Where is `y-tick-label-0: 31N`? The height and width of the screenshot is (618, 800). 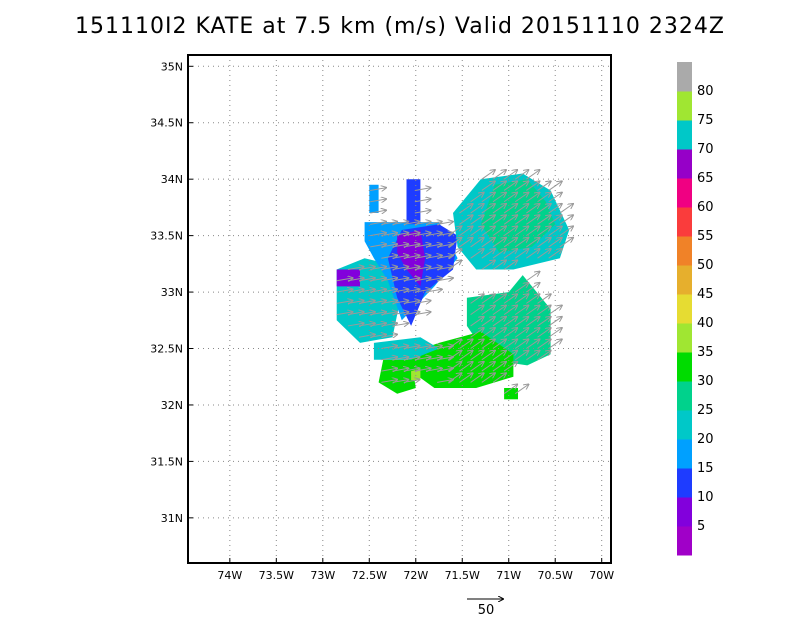
y-tick-label-0: 31N is located at coordinates (172, 518).